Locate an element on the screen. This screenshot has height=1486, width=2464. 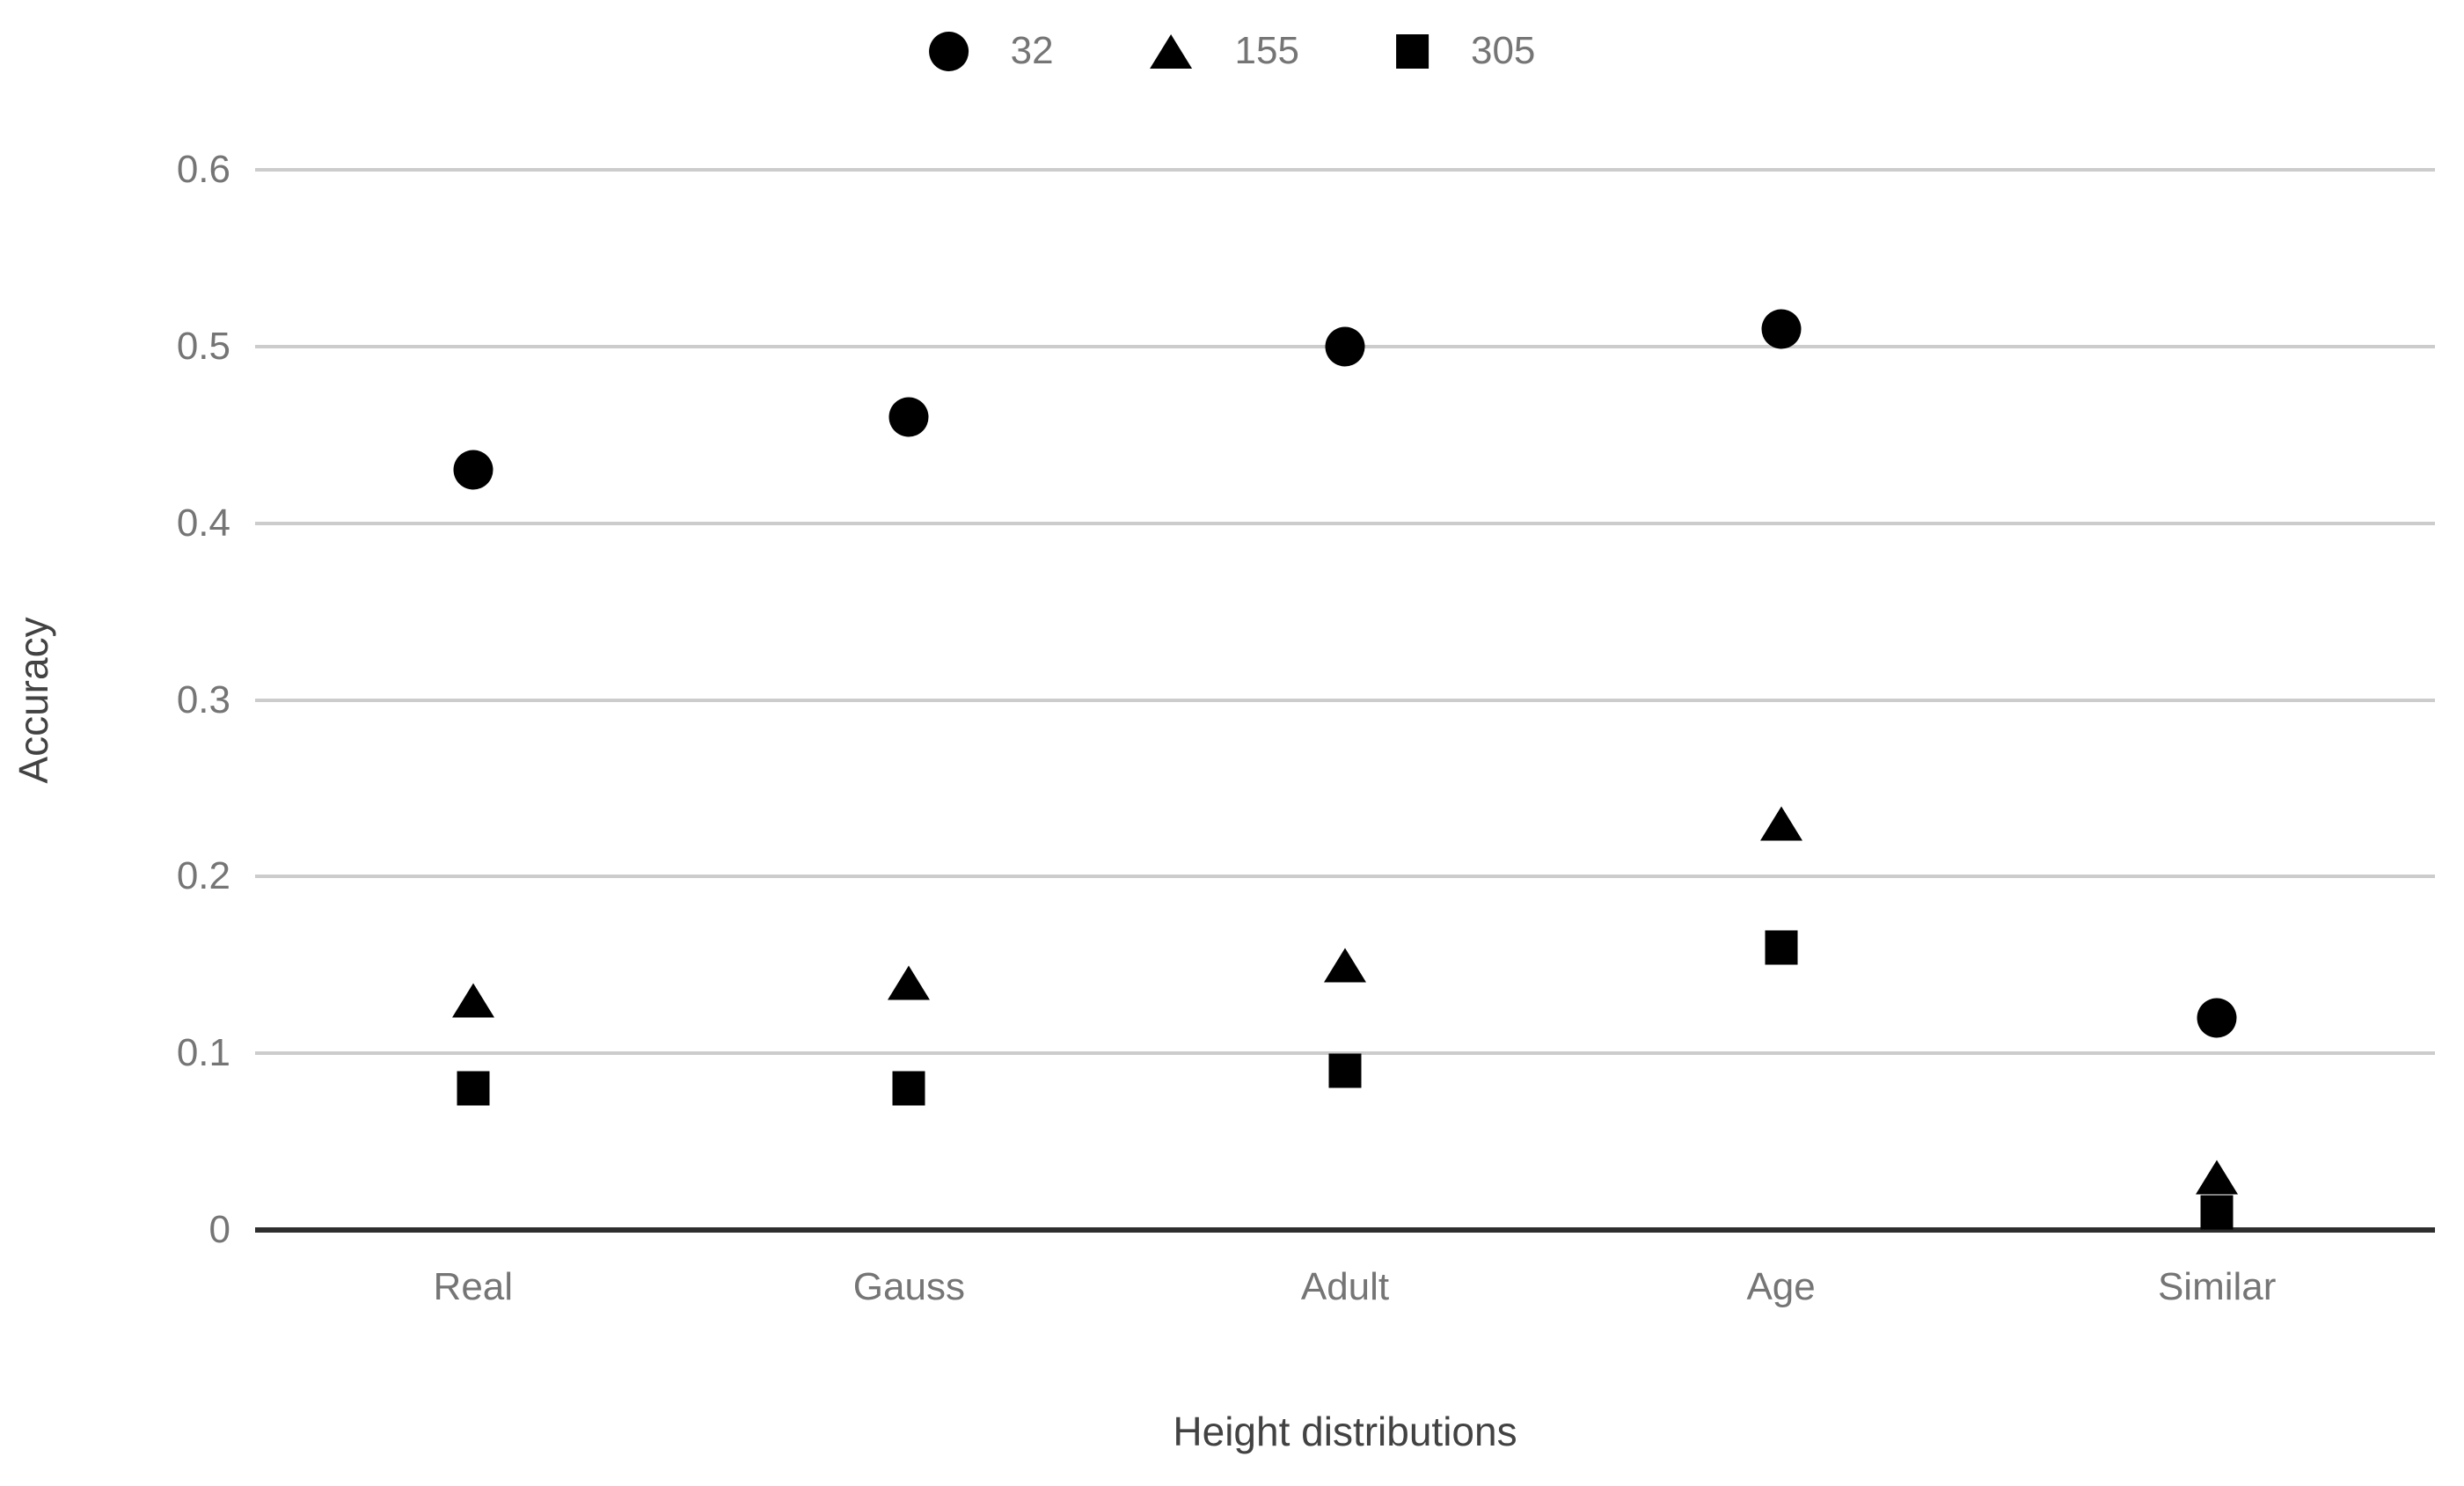
legend-label: 305 is located at coordinates (1503, 50).